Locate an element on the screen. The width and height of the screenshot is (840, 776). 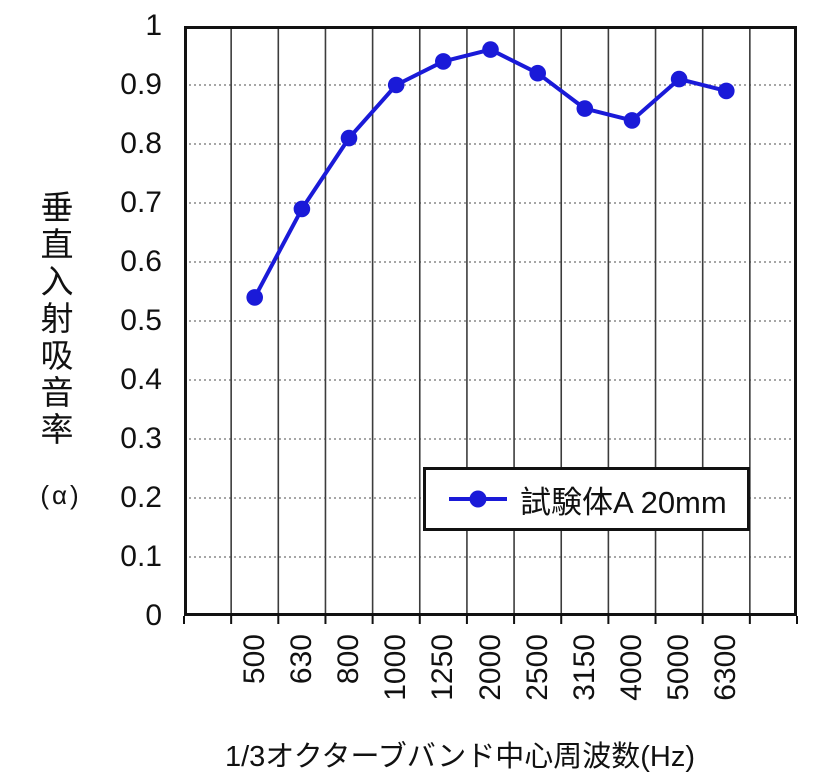
y-tick-label: 0.6 is located at coordinates (141, 261).